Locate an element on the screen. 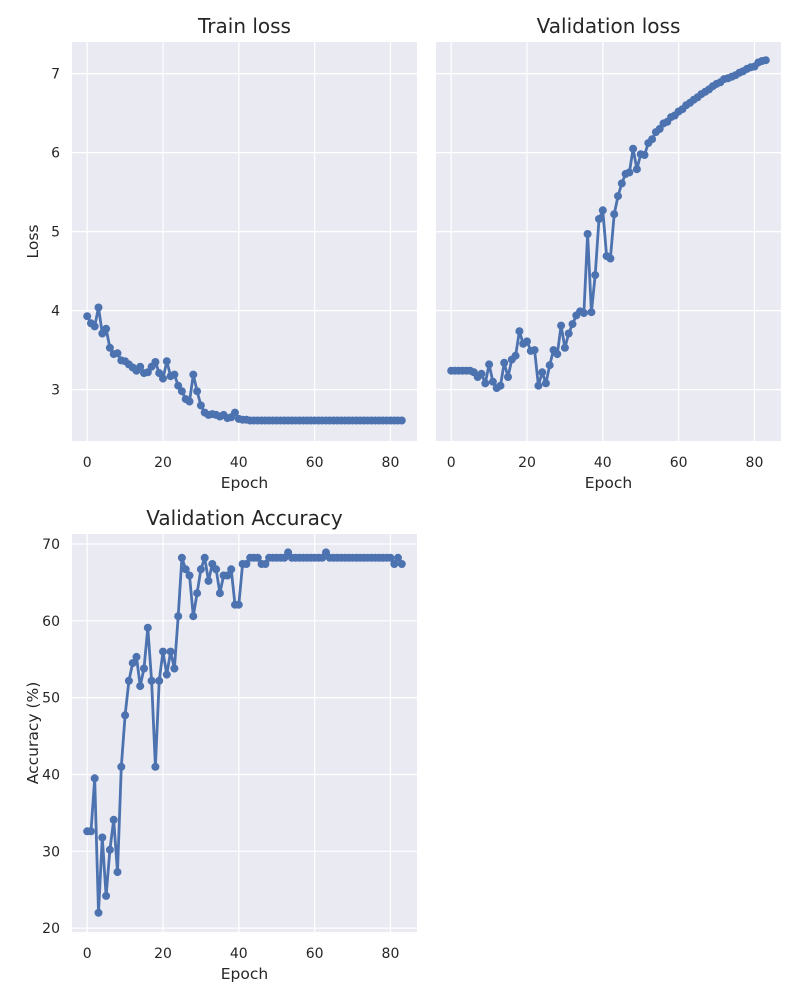  y-tick-label: 50 is located at coordinates (51, 699).